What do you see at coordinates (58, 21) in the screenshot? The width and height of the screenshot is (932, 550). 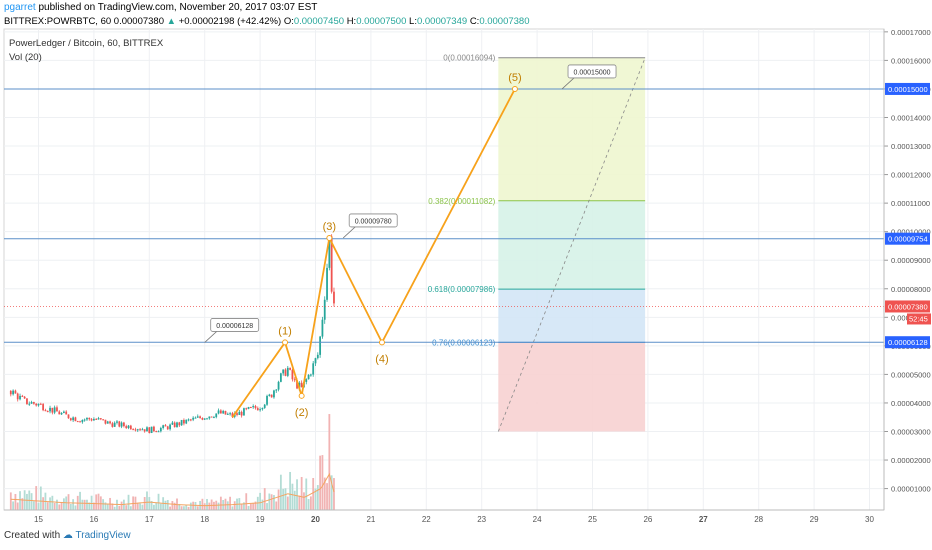 I see `symbol: BITTREX:POWRBTC, 60` at bounding box center [58, 21].